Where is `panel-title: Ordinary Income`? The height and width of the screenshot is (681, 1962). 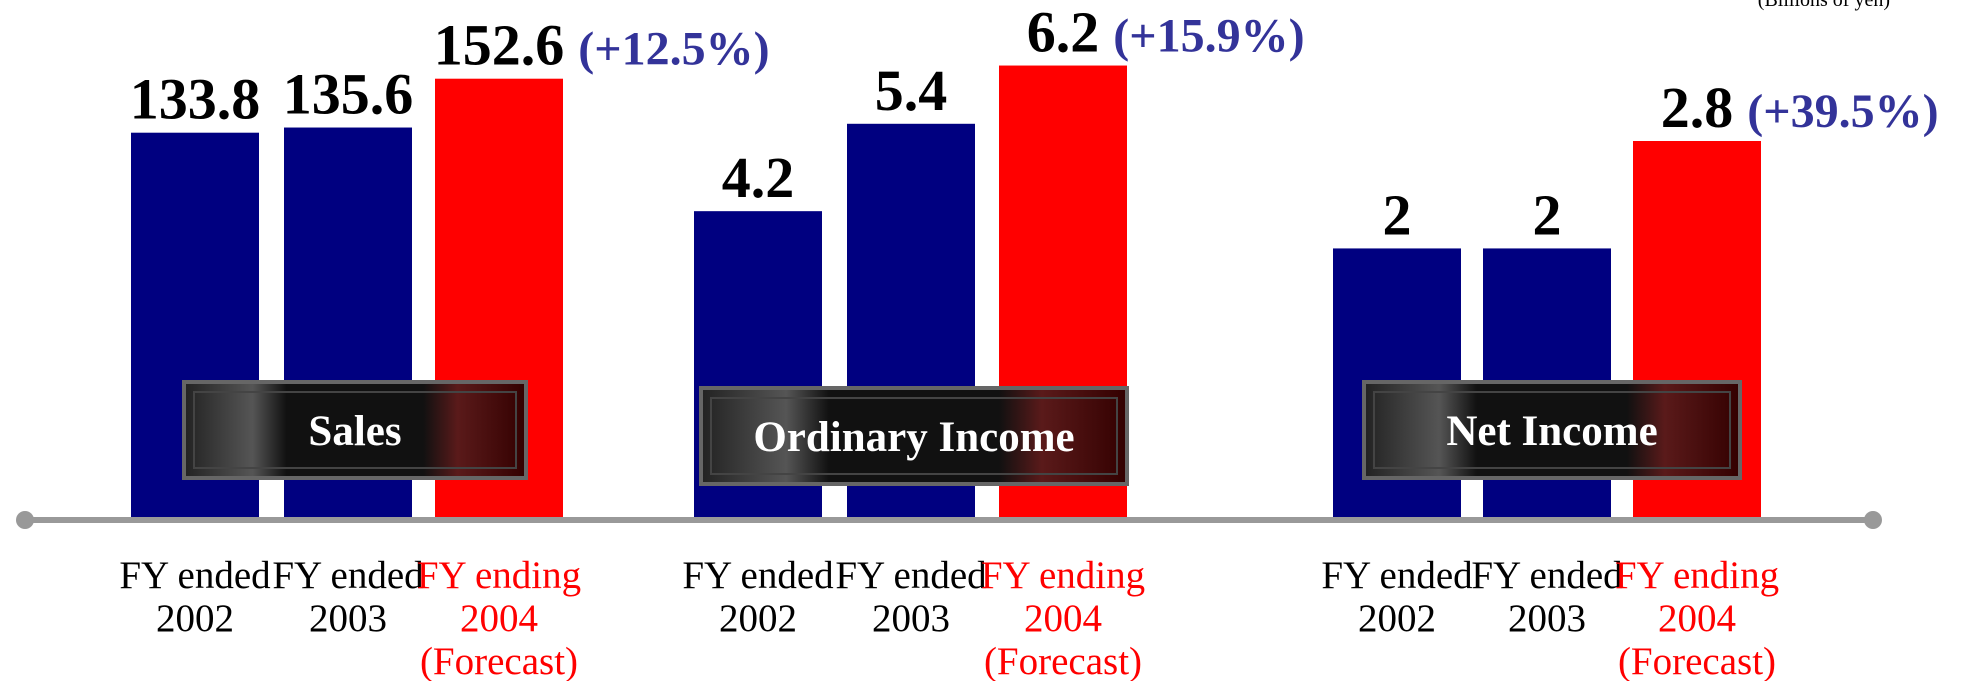 panel-title: Ordinary Income is located at coordinates (913, 437).